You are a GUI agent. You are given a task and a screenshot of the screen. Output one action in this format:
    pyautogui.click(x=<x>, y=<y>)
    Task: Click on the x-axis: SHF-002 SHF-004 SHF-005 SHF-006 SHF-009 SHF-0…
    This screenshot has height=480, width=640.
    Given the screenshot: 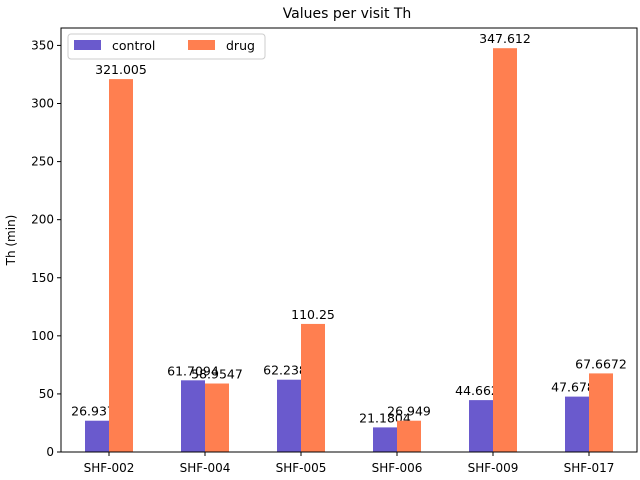 What is the action you would take?
    pyautogui.click(x=349, y=463)
    